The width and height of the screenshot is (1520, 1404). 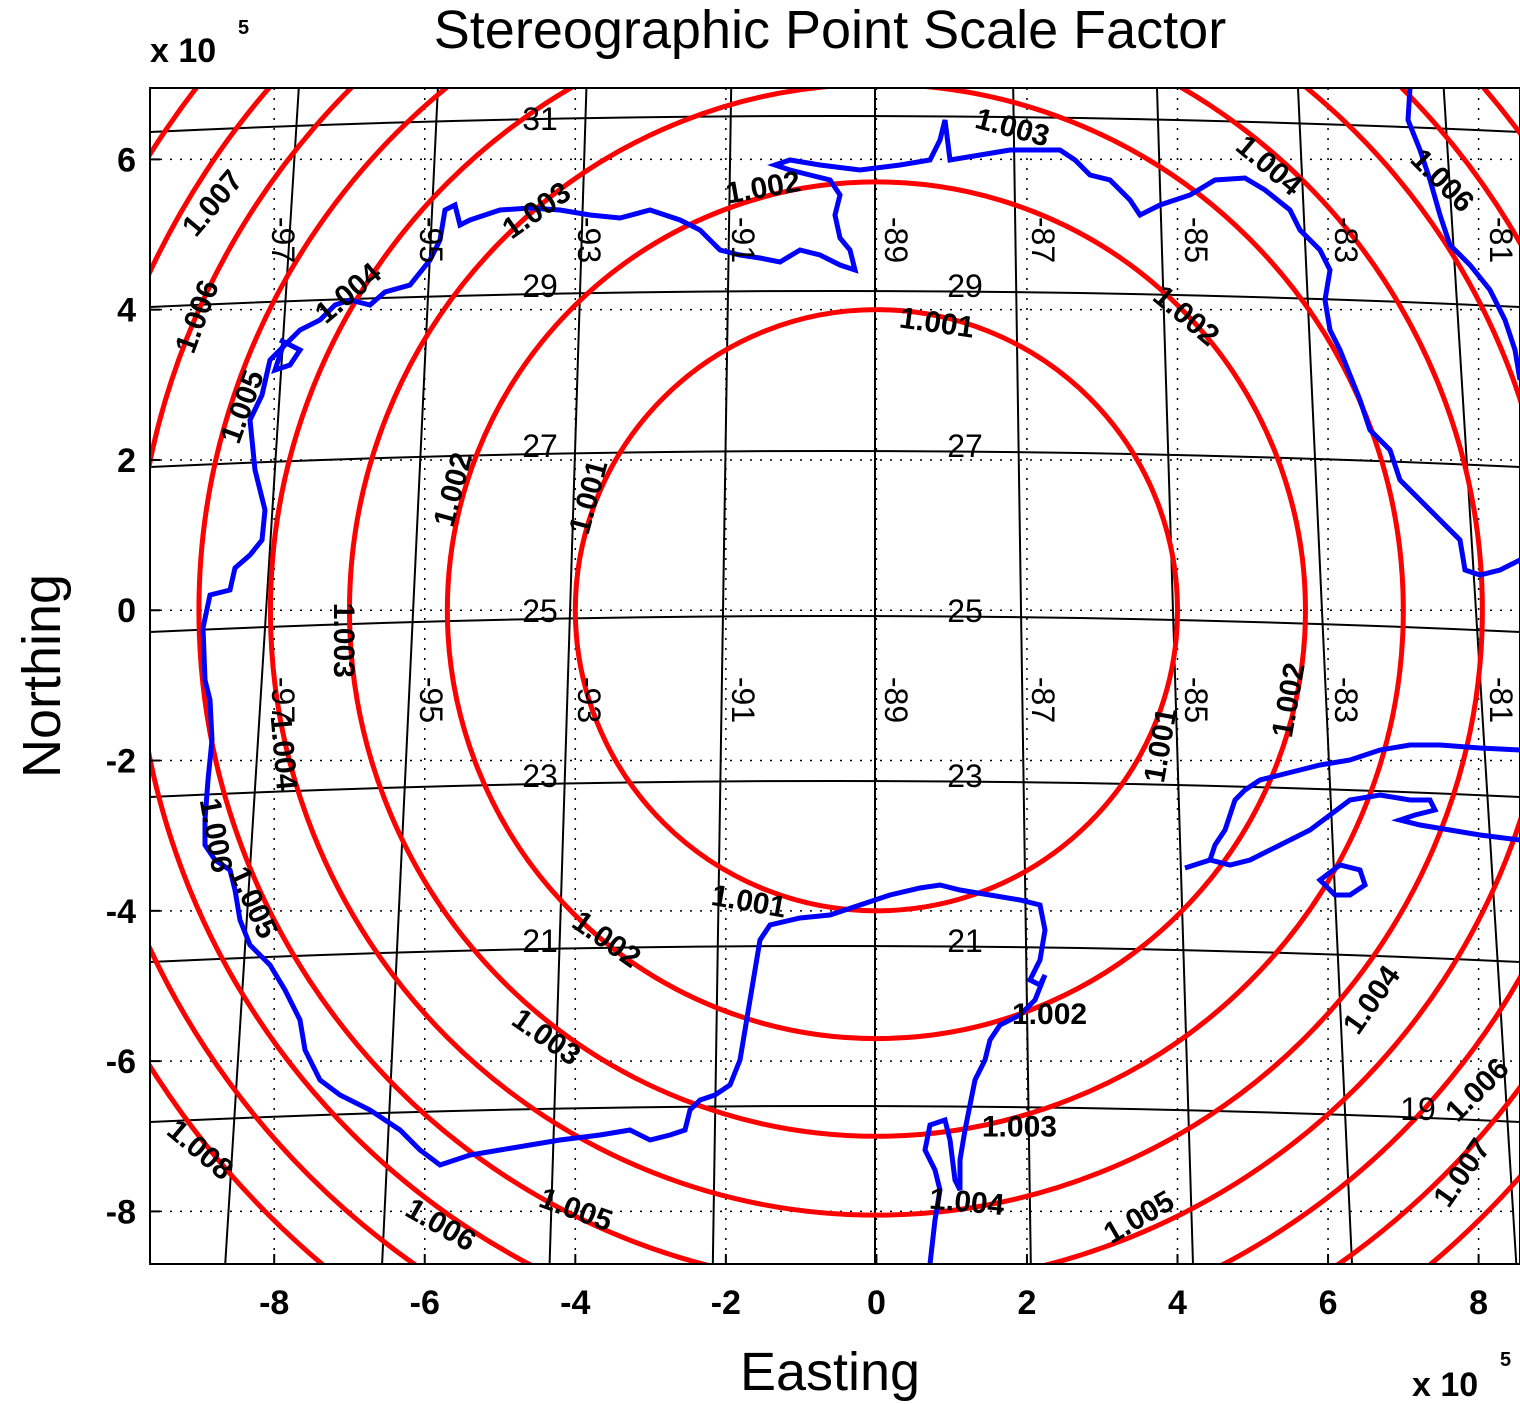 I want to click on y-tick-label: 6, so click(x=126, y=160).